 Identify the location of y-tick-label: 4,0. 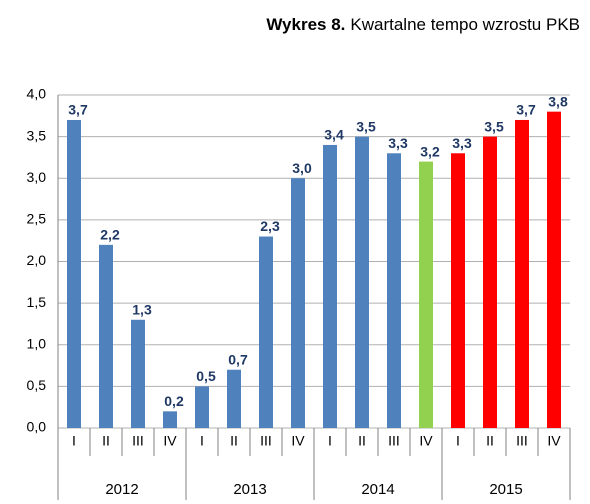
(37, 94).